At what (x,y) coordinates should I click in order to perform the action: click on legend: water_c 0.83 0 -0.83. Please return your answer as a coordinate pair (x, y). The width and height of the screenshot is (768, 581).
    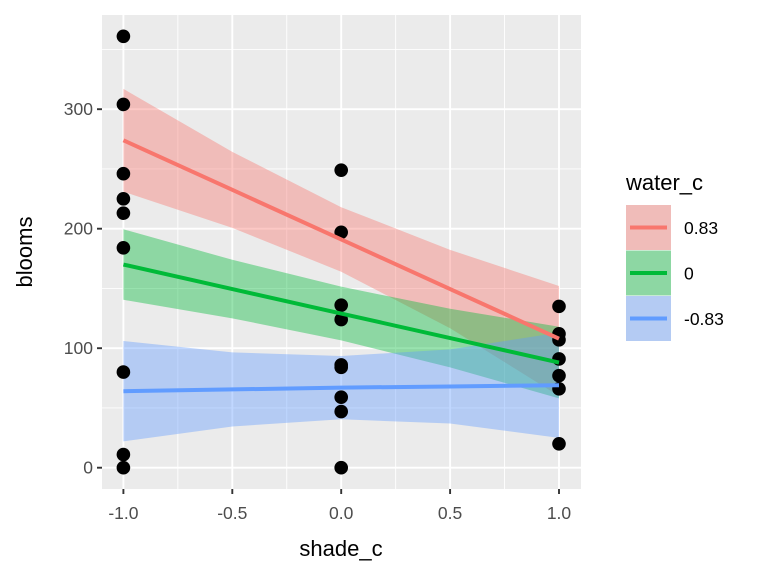
    Looking at the image, I should click on (674, 255).